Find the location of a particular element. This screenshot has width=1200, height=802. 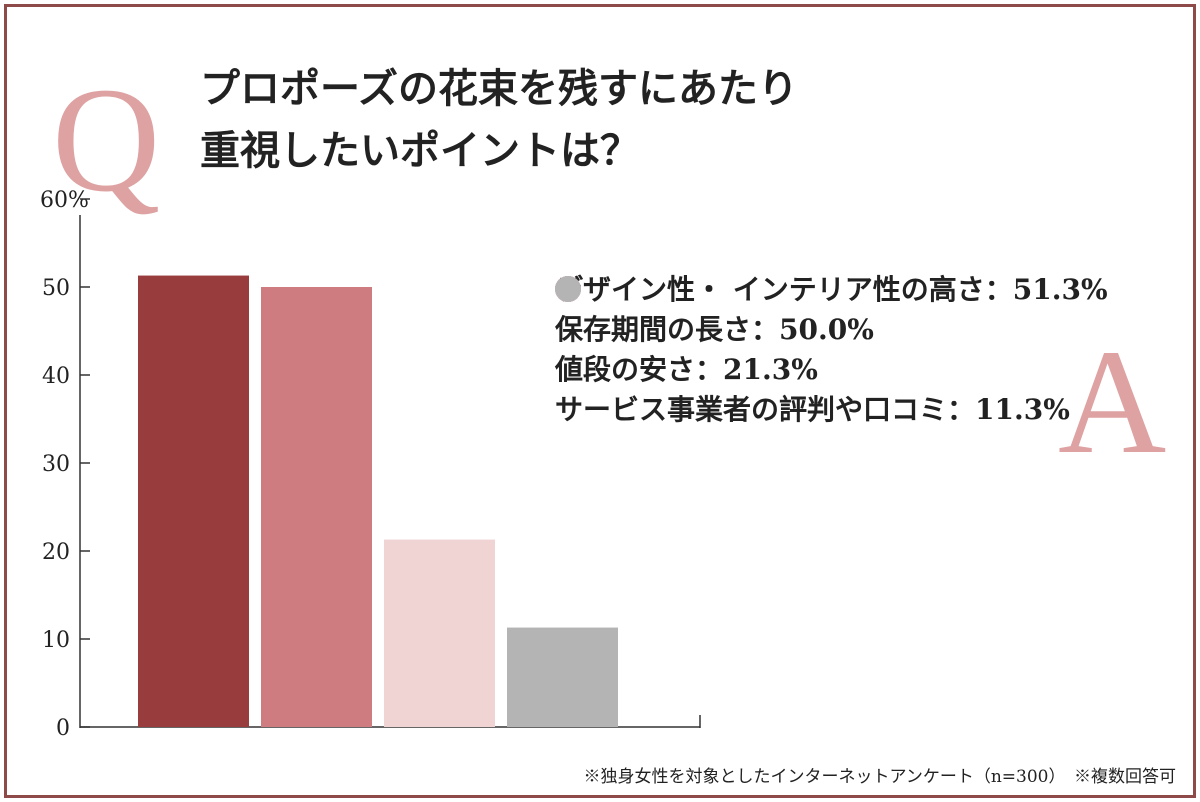

legend-label: デザイン性・ インテリア性の高さ is located at coordinates (770, 289).